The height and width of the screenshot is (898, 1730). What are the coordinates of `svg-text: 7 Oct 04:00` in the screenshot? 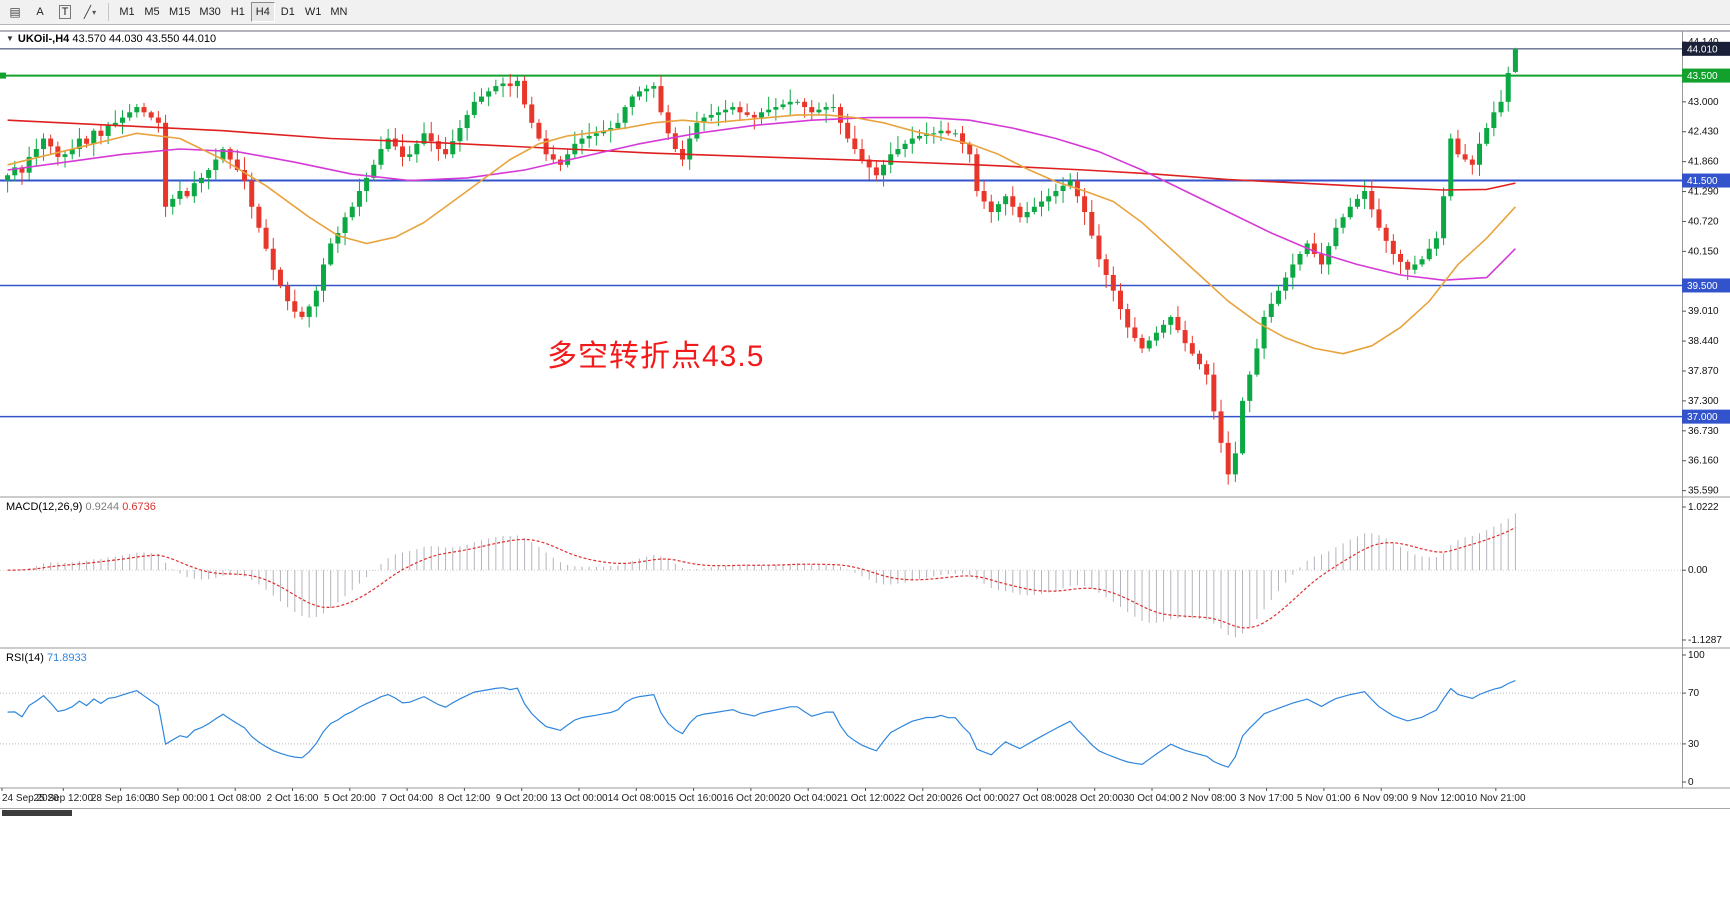 It's located at (407, 798).